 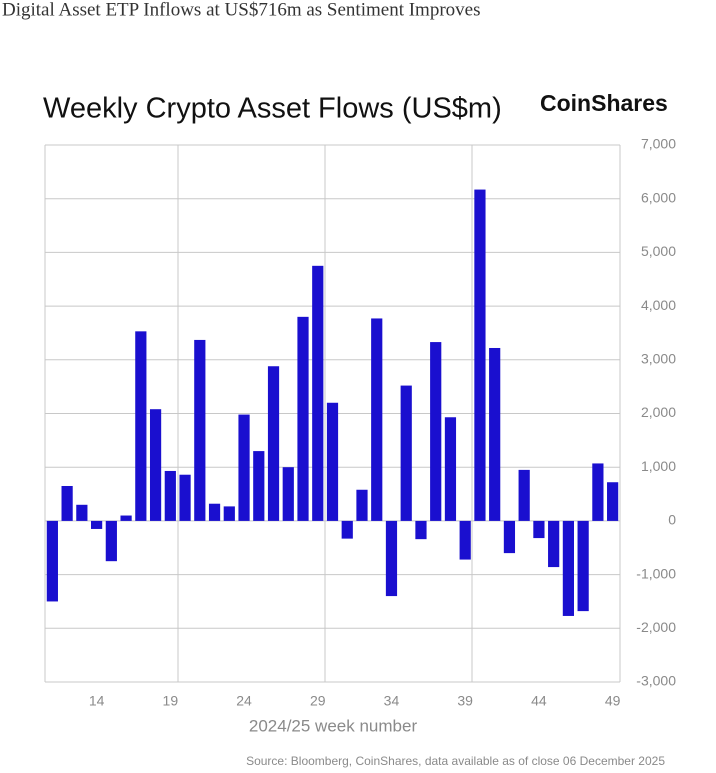 I want to click on x-tick-label: 29, so click(x=318, y=701).